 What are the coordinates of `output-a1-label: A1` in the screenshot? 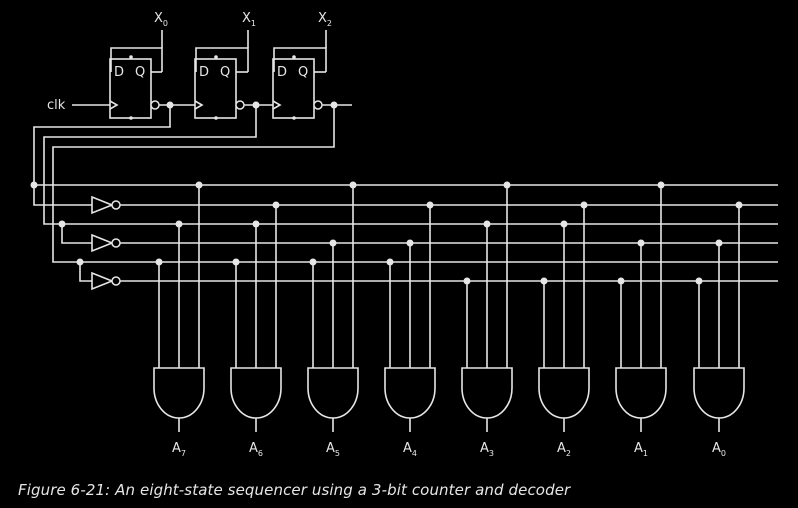 It's located at (641, 449).